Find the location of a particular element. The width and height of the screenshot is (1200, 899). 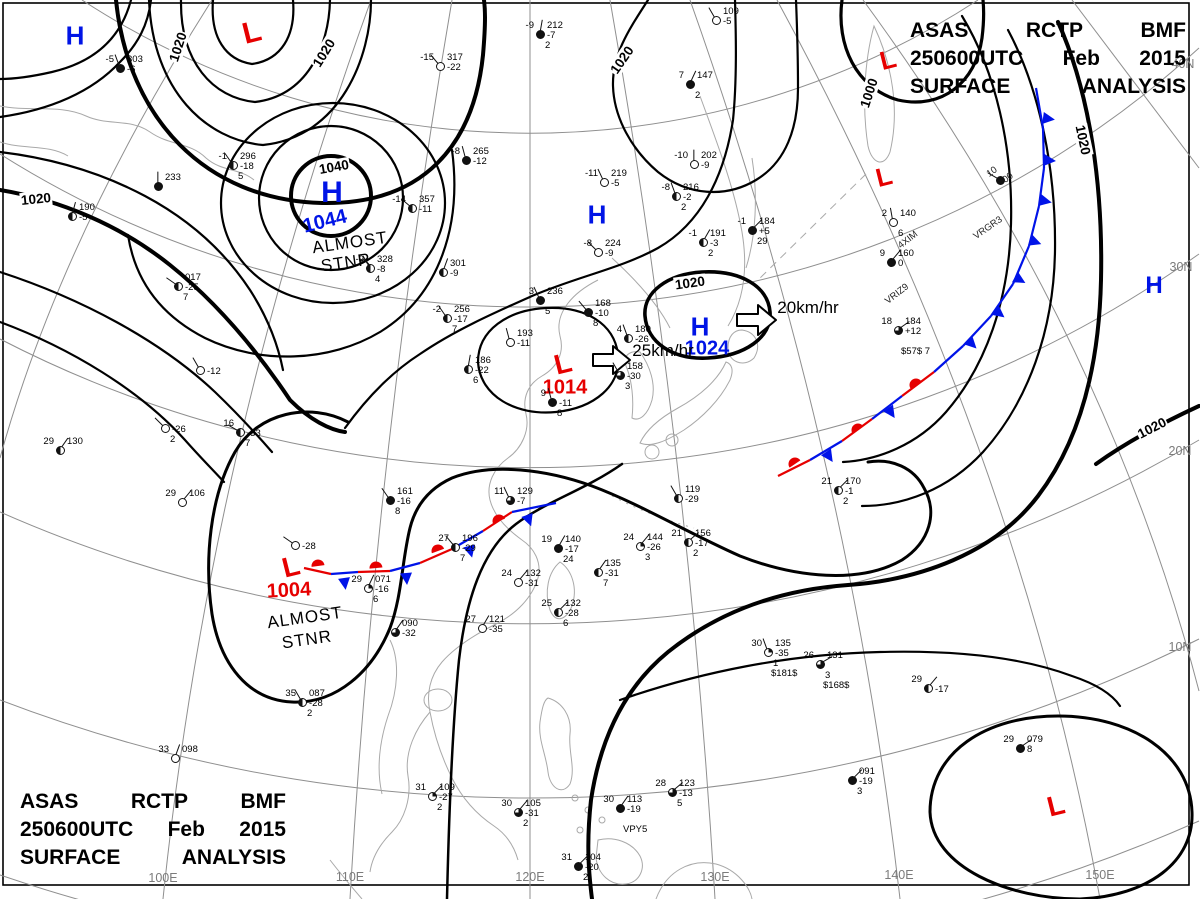

station-pressure: 236 is located at coordinates (555, 291).